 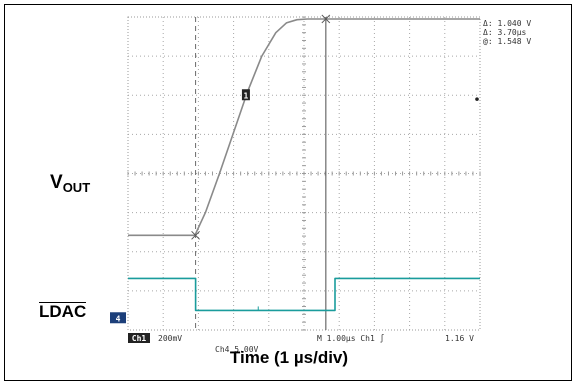 What do you see at coordinates (505, 32) in the screenshot?
I see `cursor-readout: Δ: 3.70µs` at bounding box center [505, 32].